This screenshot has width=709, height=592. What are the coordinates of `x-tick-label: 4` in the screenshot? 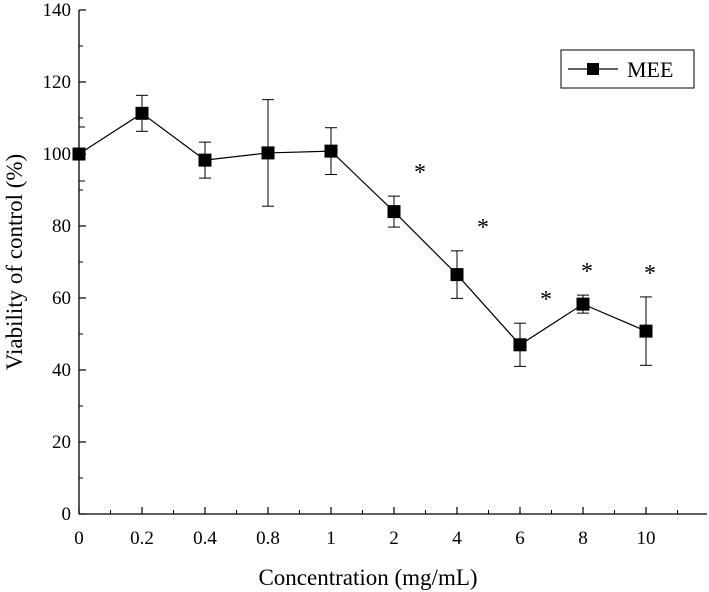 It's located at (457, 538).